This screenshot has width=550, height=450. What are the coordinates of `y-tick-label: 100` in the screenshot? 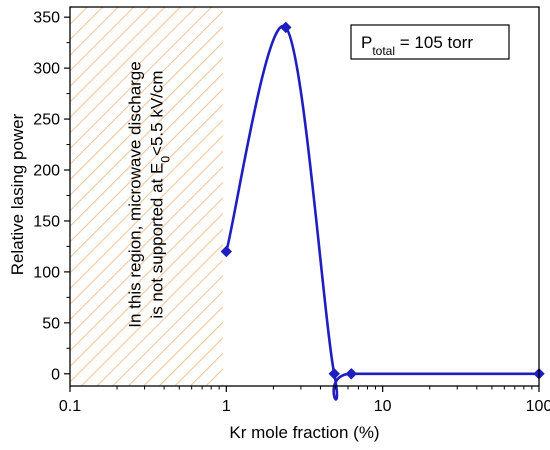 It's located at (46, 272).